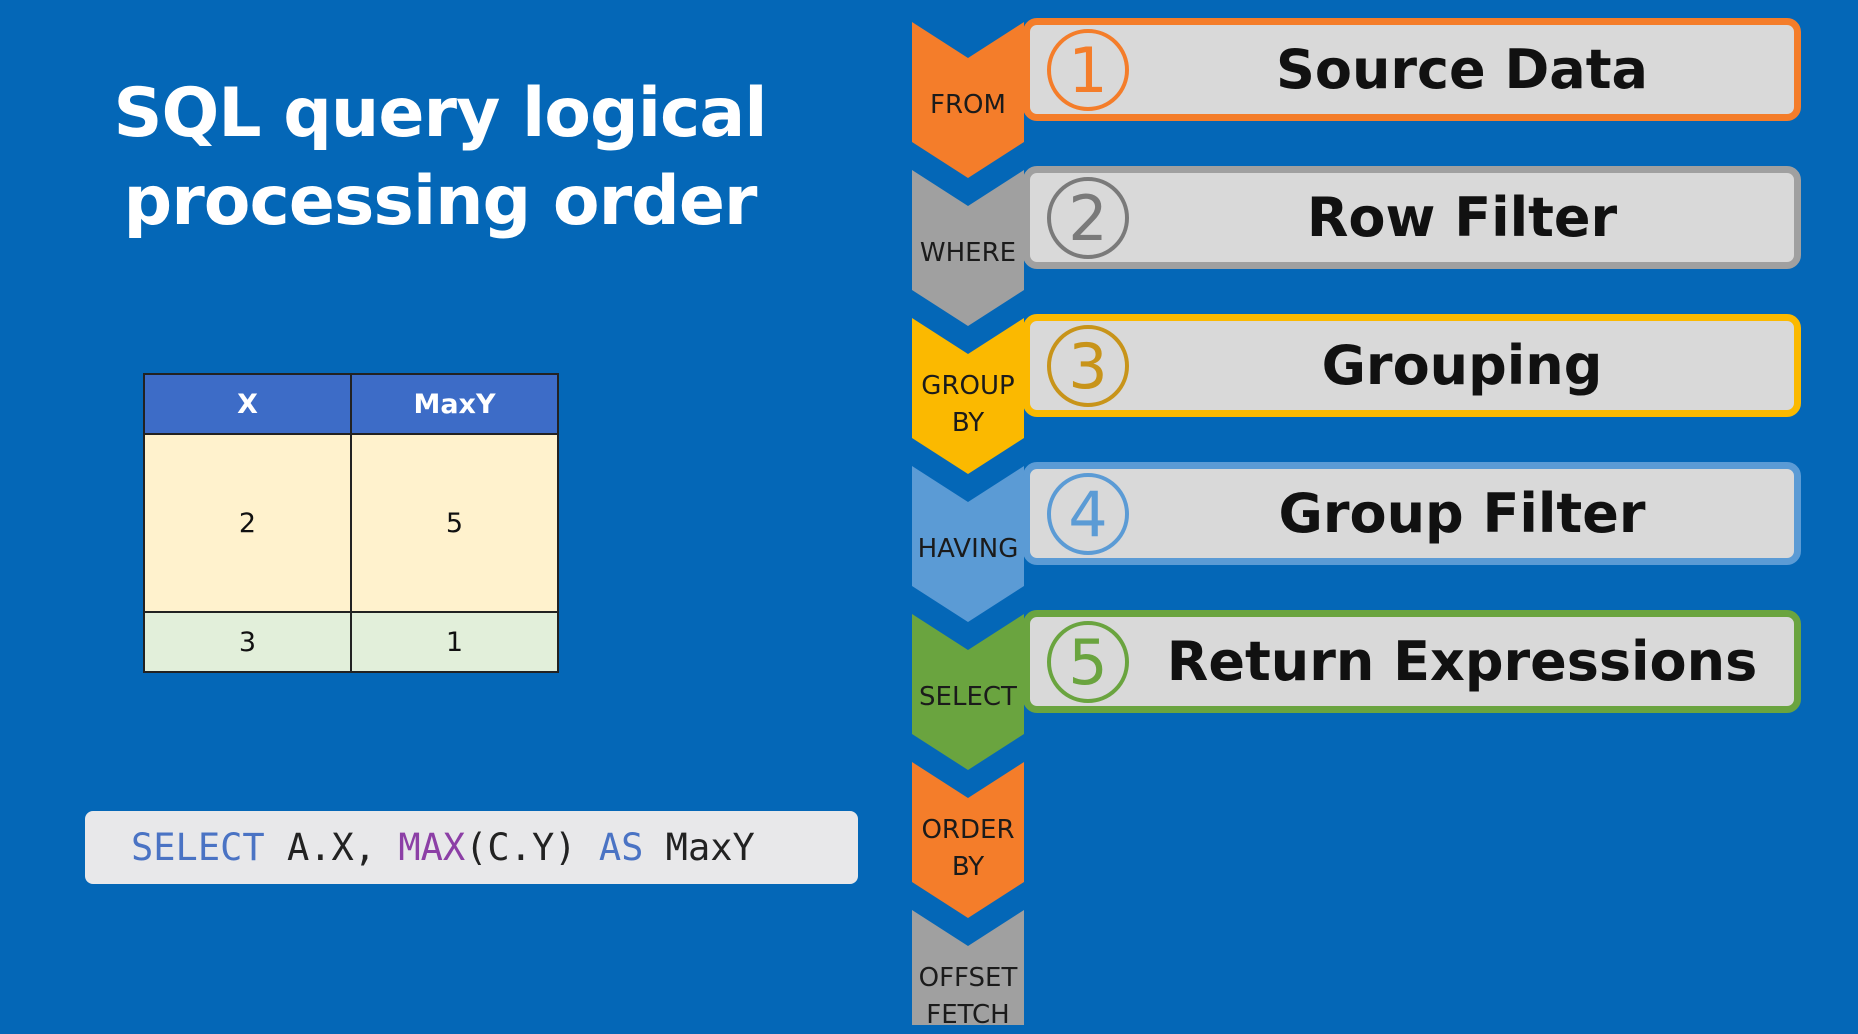 Image resolution: width=1858 pixels, height=1034 pixels. Describe the element at coordinates (1462, 661) in the screenshot. I see `step-label: Return Expressions` at that location.